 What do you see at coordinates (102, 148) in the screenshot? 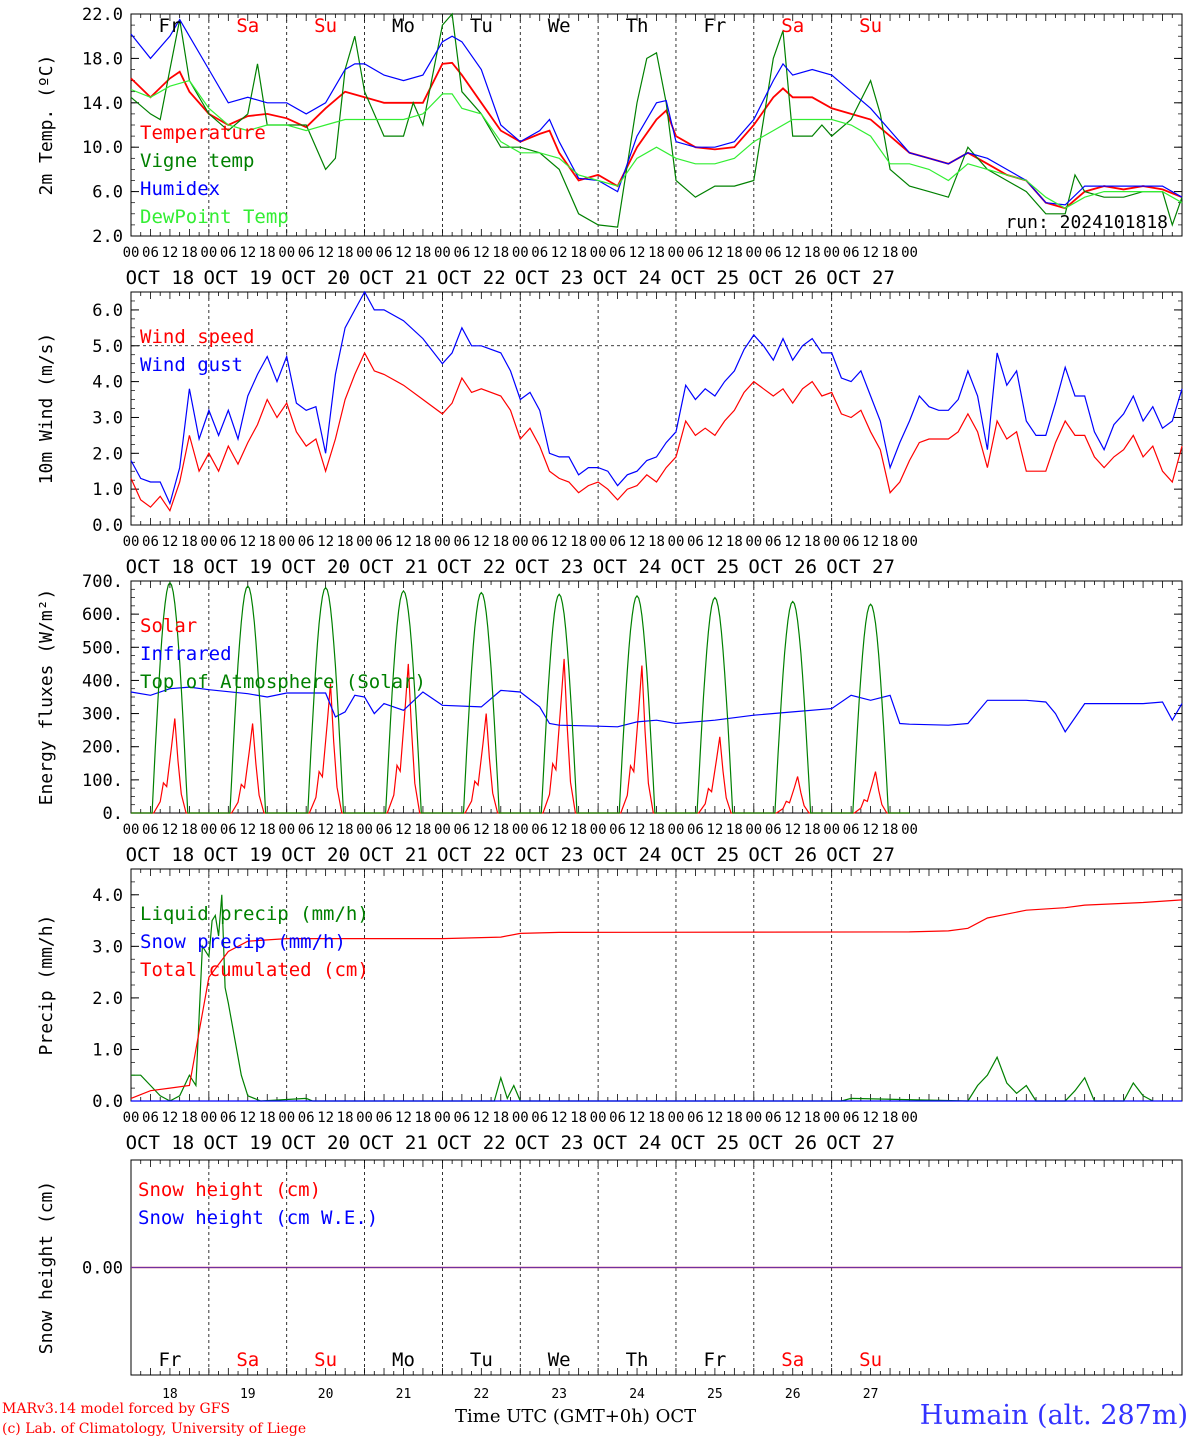
I see `y-tick-label: 10.0` at bounding box center [102, 148].